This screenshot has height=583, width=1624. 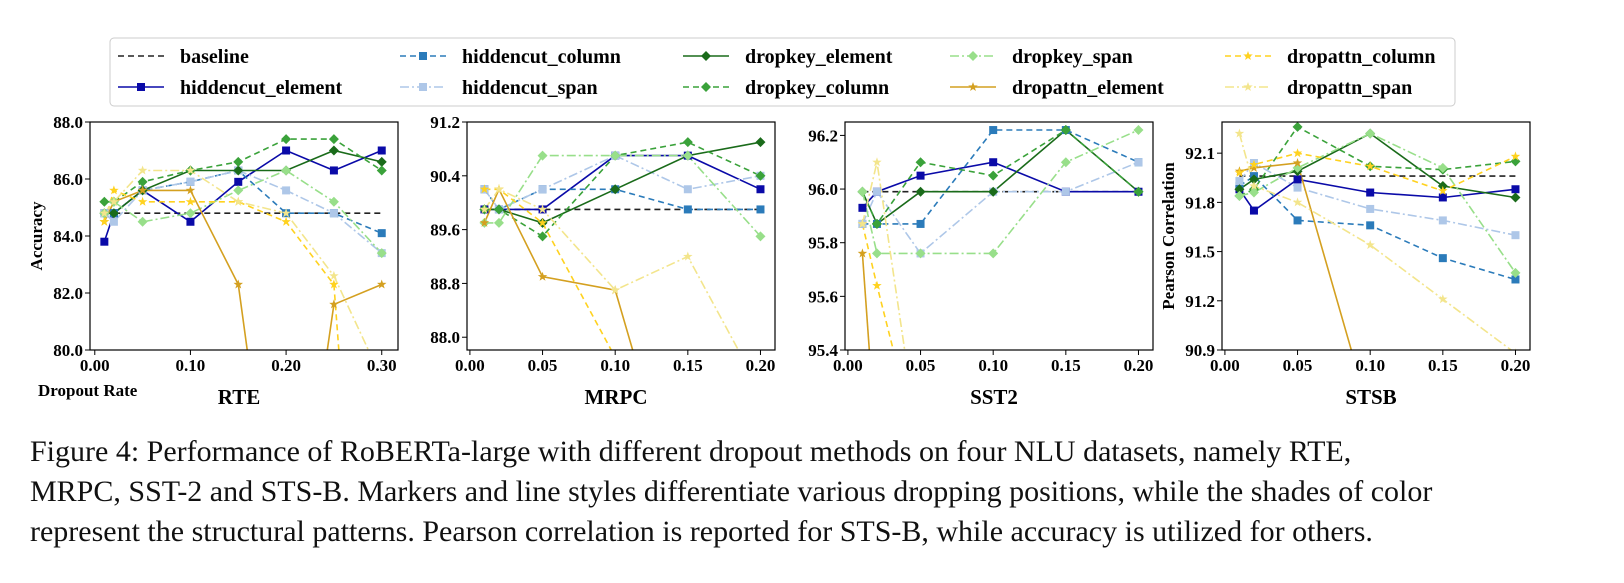 I want to click on axes-frame, so click(x=621, y=236).